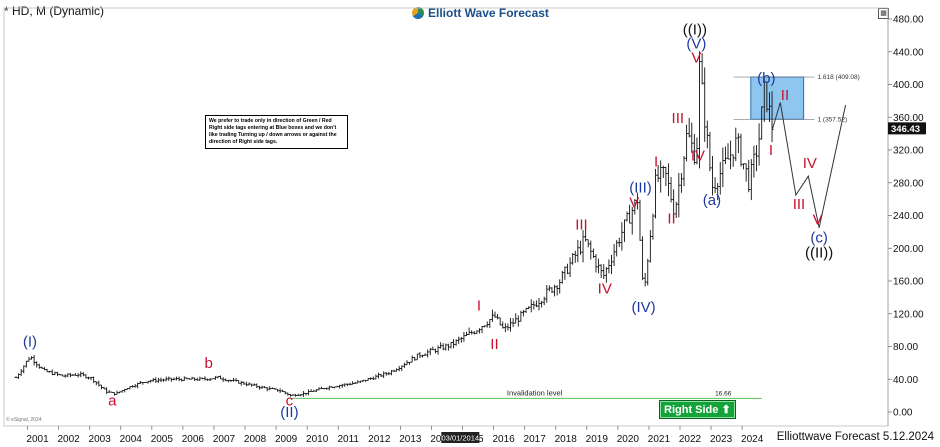 This screenshot has height=447, width=940. Describe the element at coordinates (832, 119) in the screenshot. I see `fib-level-label: 1 (357.52)` at that location.